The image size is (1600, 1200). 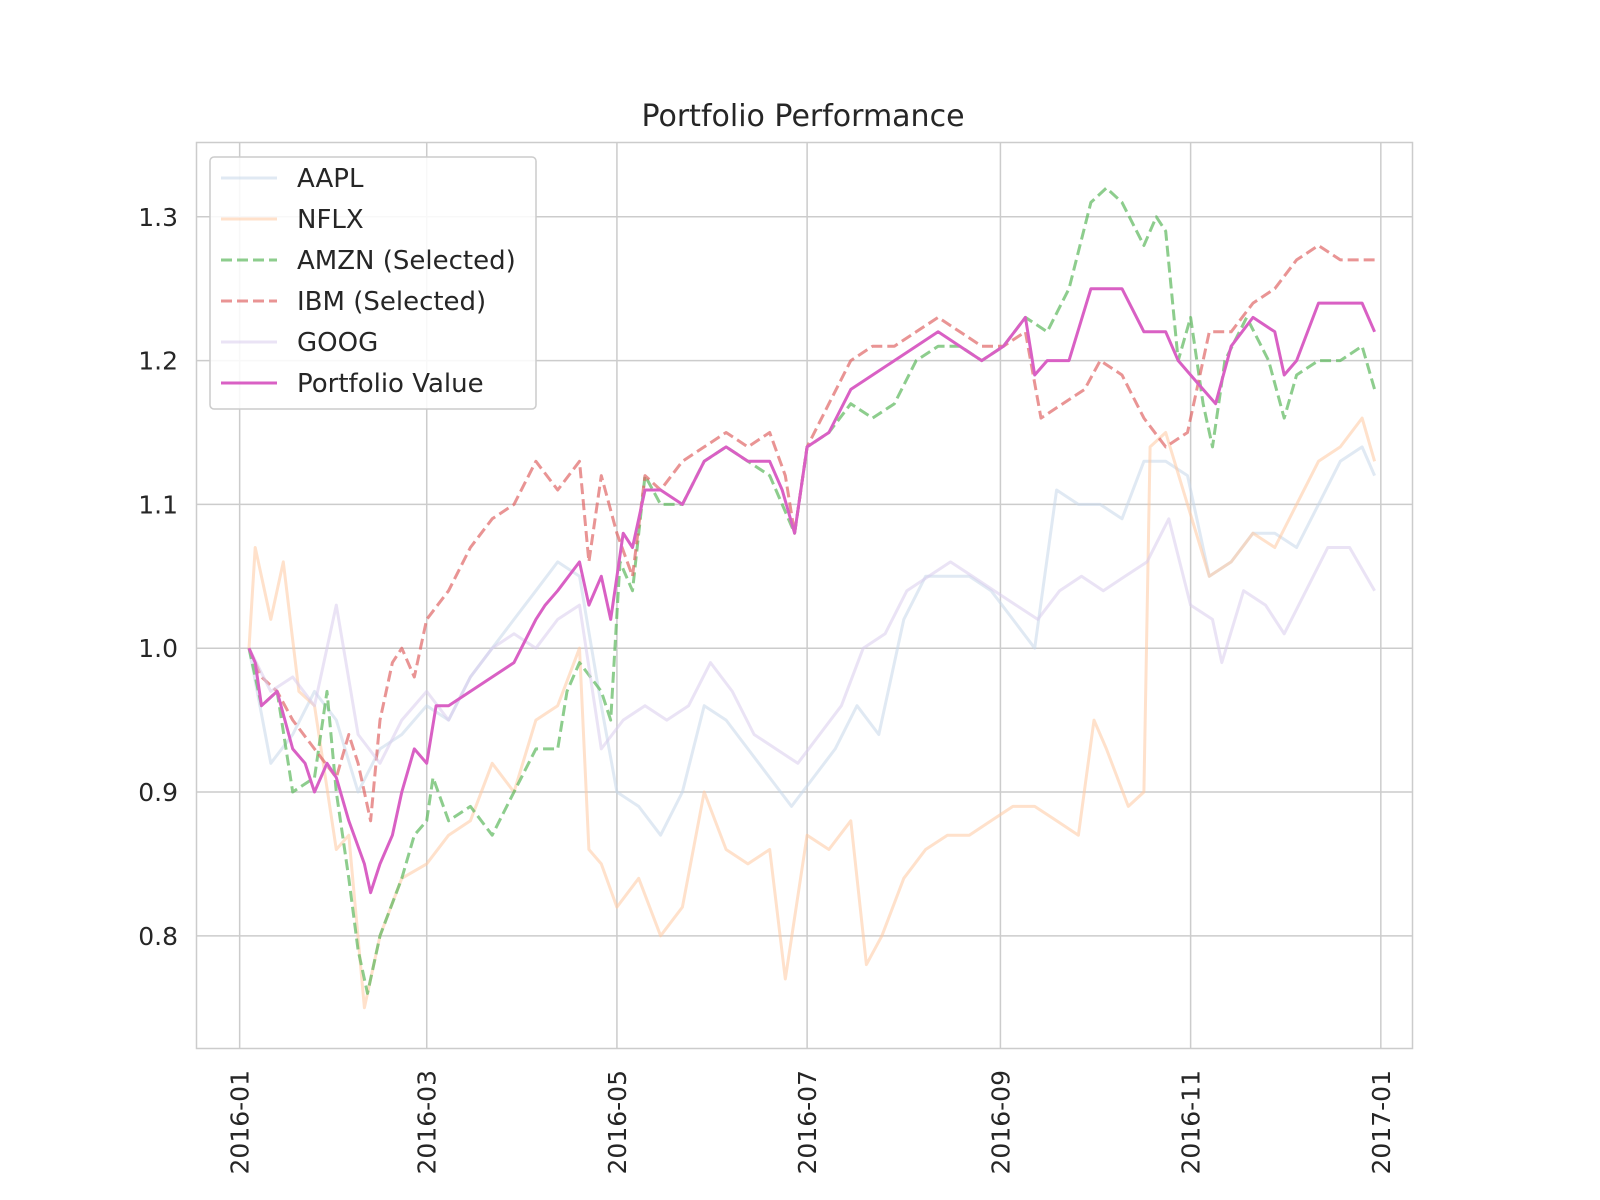 What do you see at coordinates (330, 179) in the screenshot?
I see `legend-label: AAPL` at bounding box center [330, 179].